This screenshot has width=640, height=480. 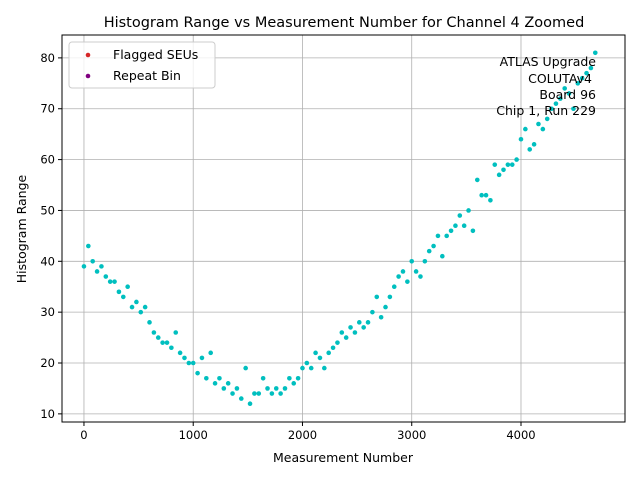 I want to click on y-tick-label: 60, so click(x=47, y=160).